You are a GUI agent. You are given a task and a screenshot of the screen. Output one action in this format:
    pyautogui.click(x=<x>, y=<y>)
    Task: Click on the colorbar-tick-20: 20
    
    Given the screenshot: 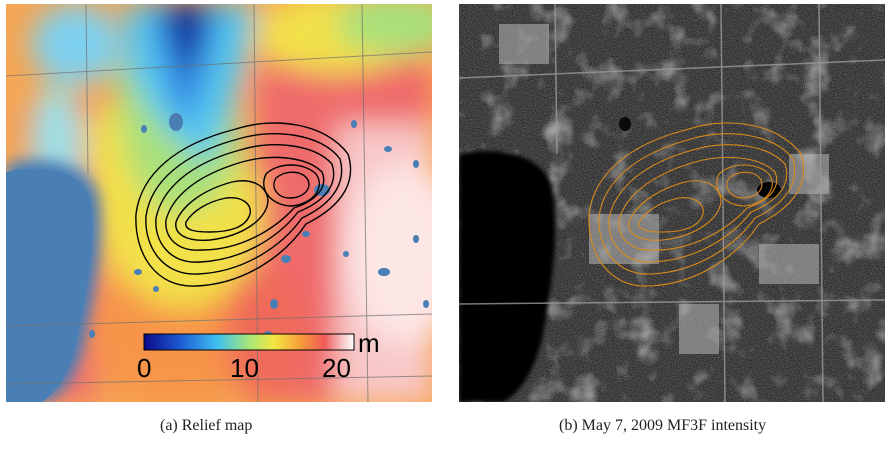 What is the action you would take?
    pyautogui.click(x=336, y=368)
    